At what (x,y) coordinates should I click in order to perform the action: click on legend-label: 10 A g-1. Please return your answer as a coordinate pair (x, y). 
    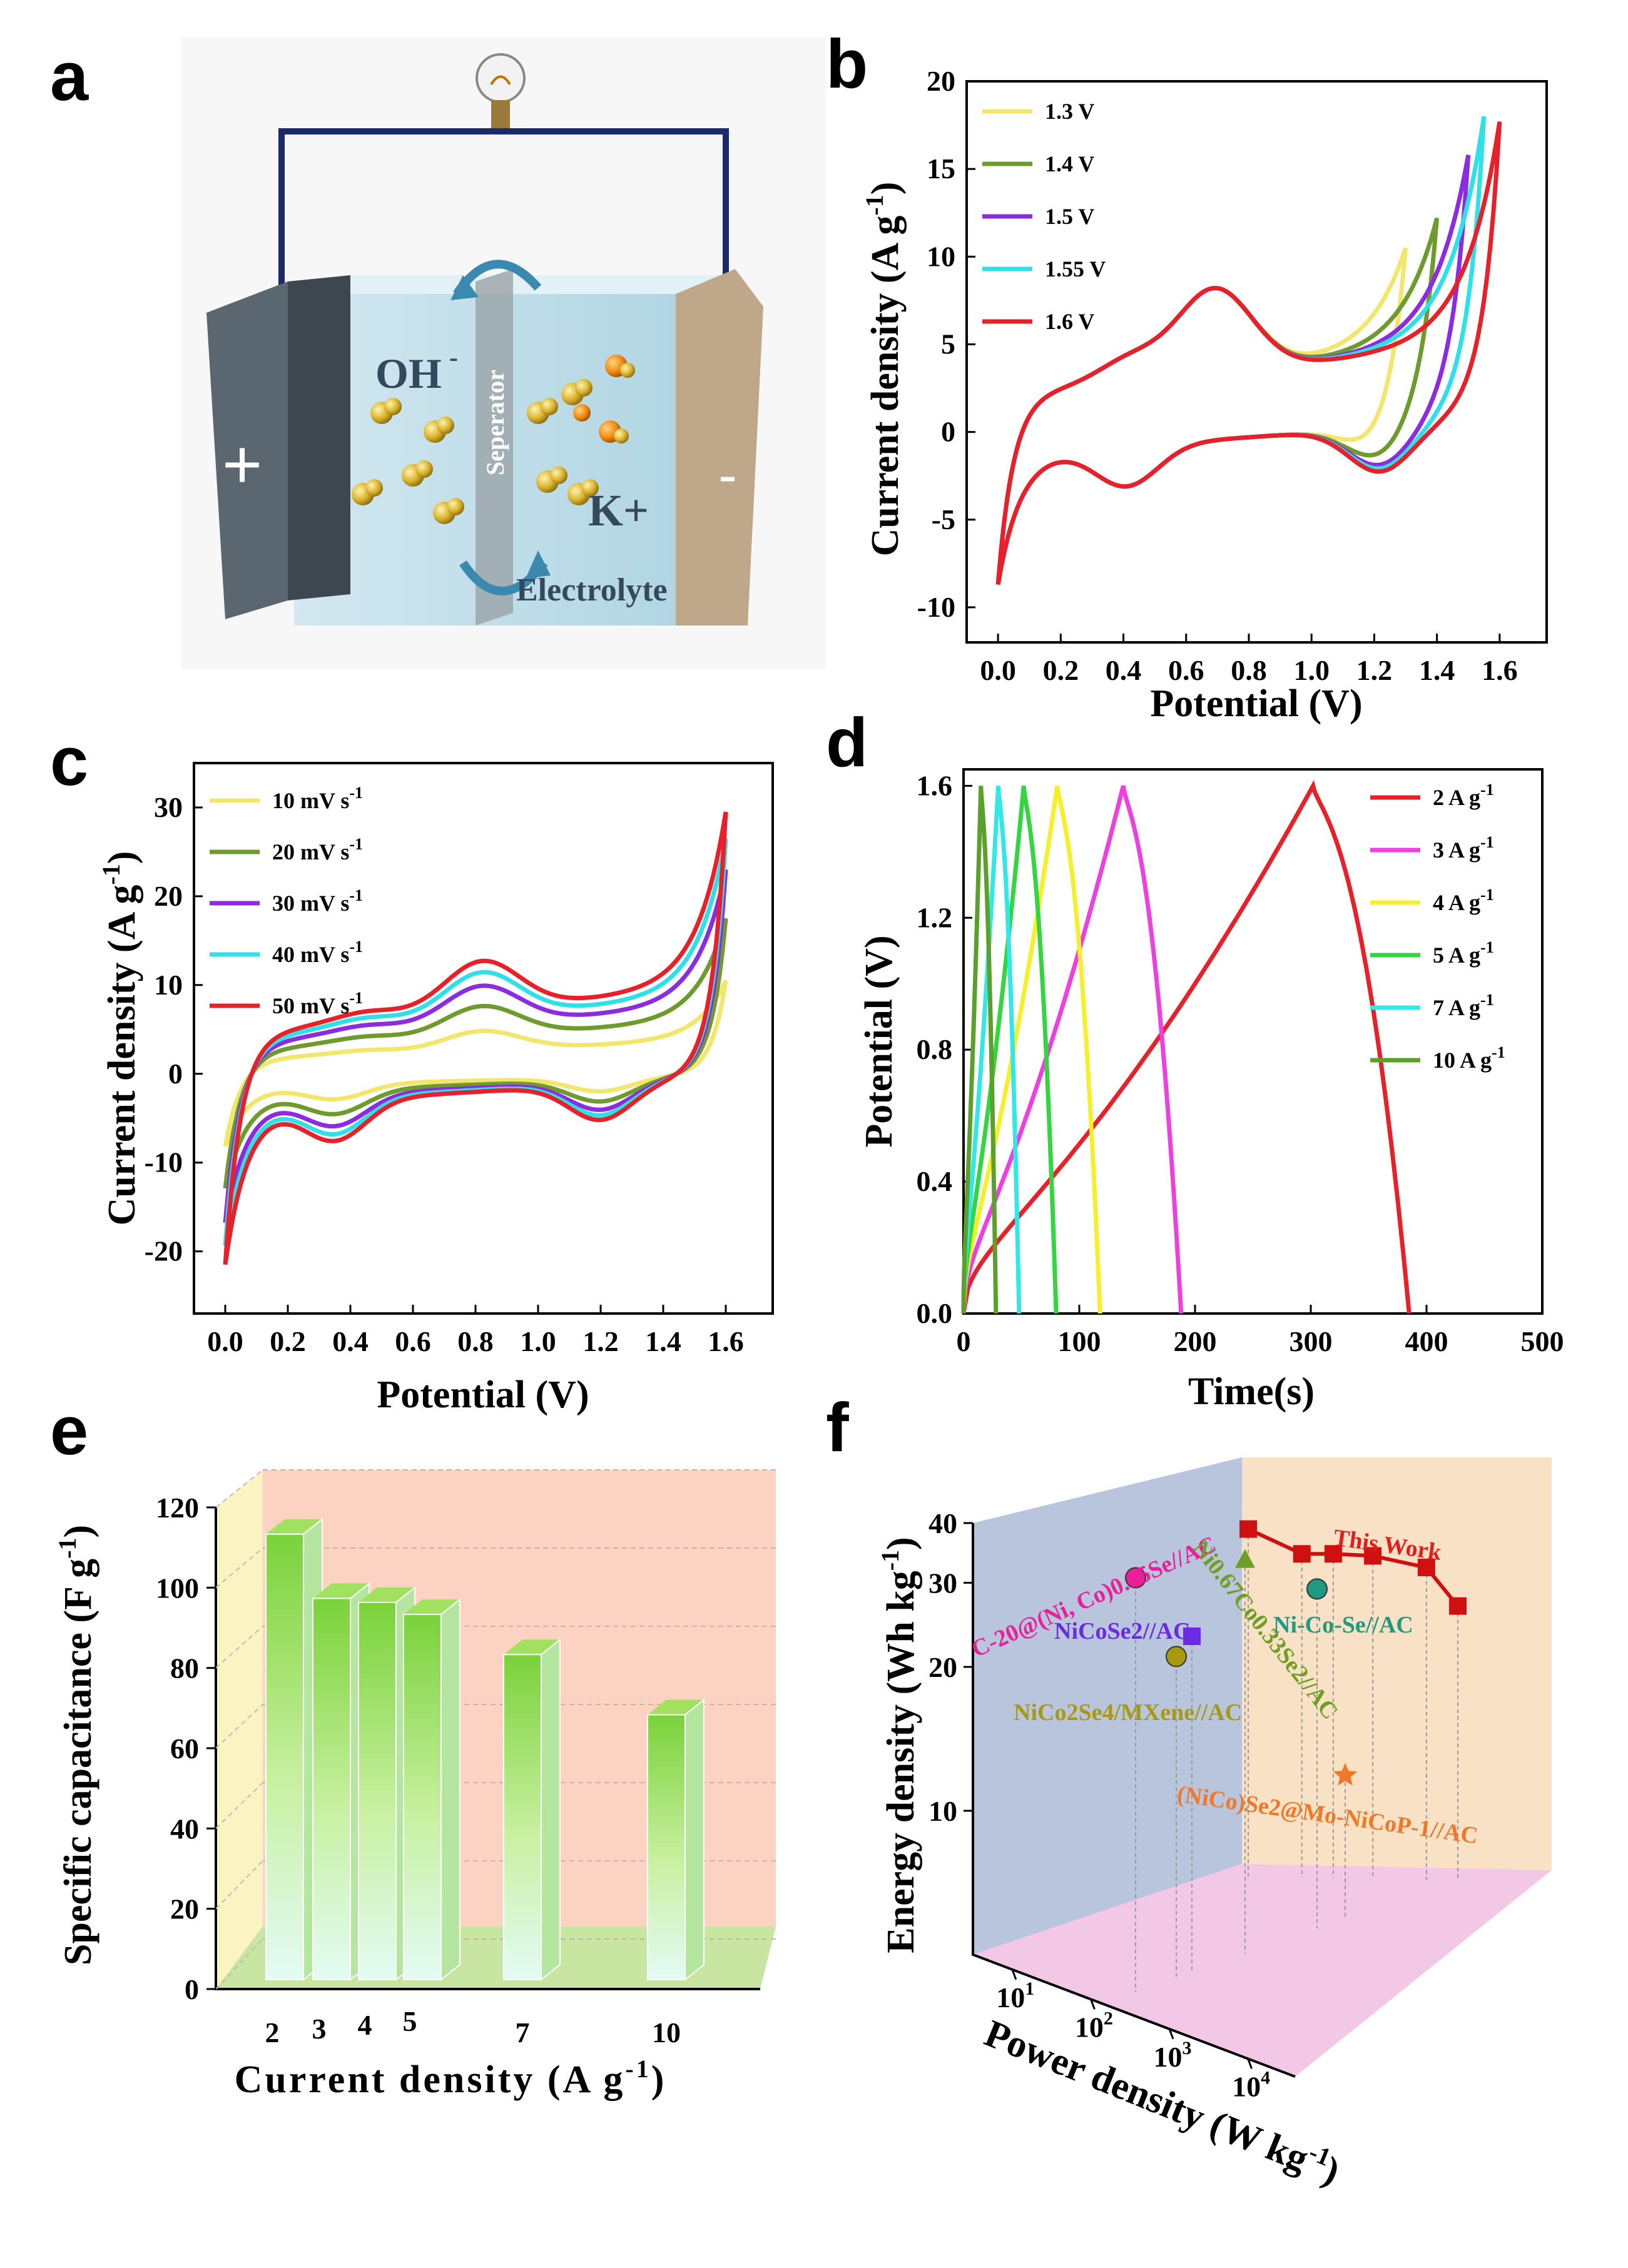
    Looking at the image, I should click on (1469, 1058).